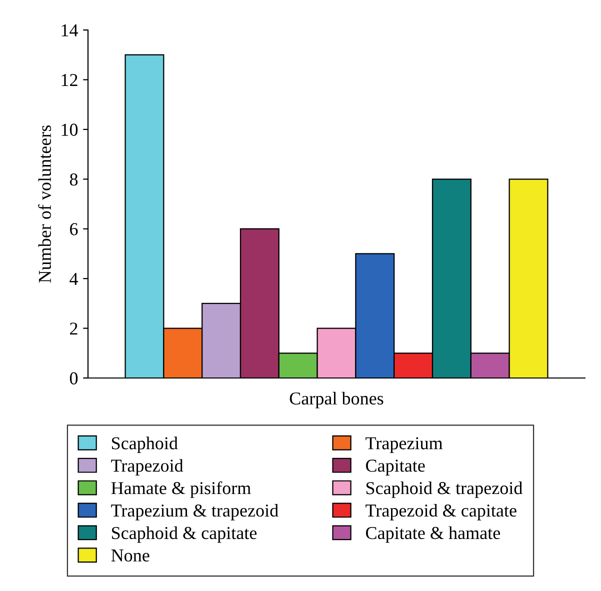 The image size is (601, 591). What do you see at coordinates (70, 80) in the screenshot?
I see `y-tick-label: 12` at bounding box center [70, 80].